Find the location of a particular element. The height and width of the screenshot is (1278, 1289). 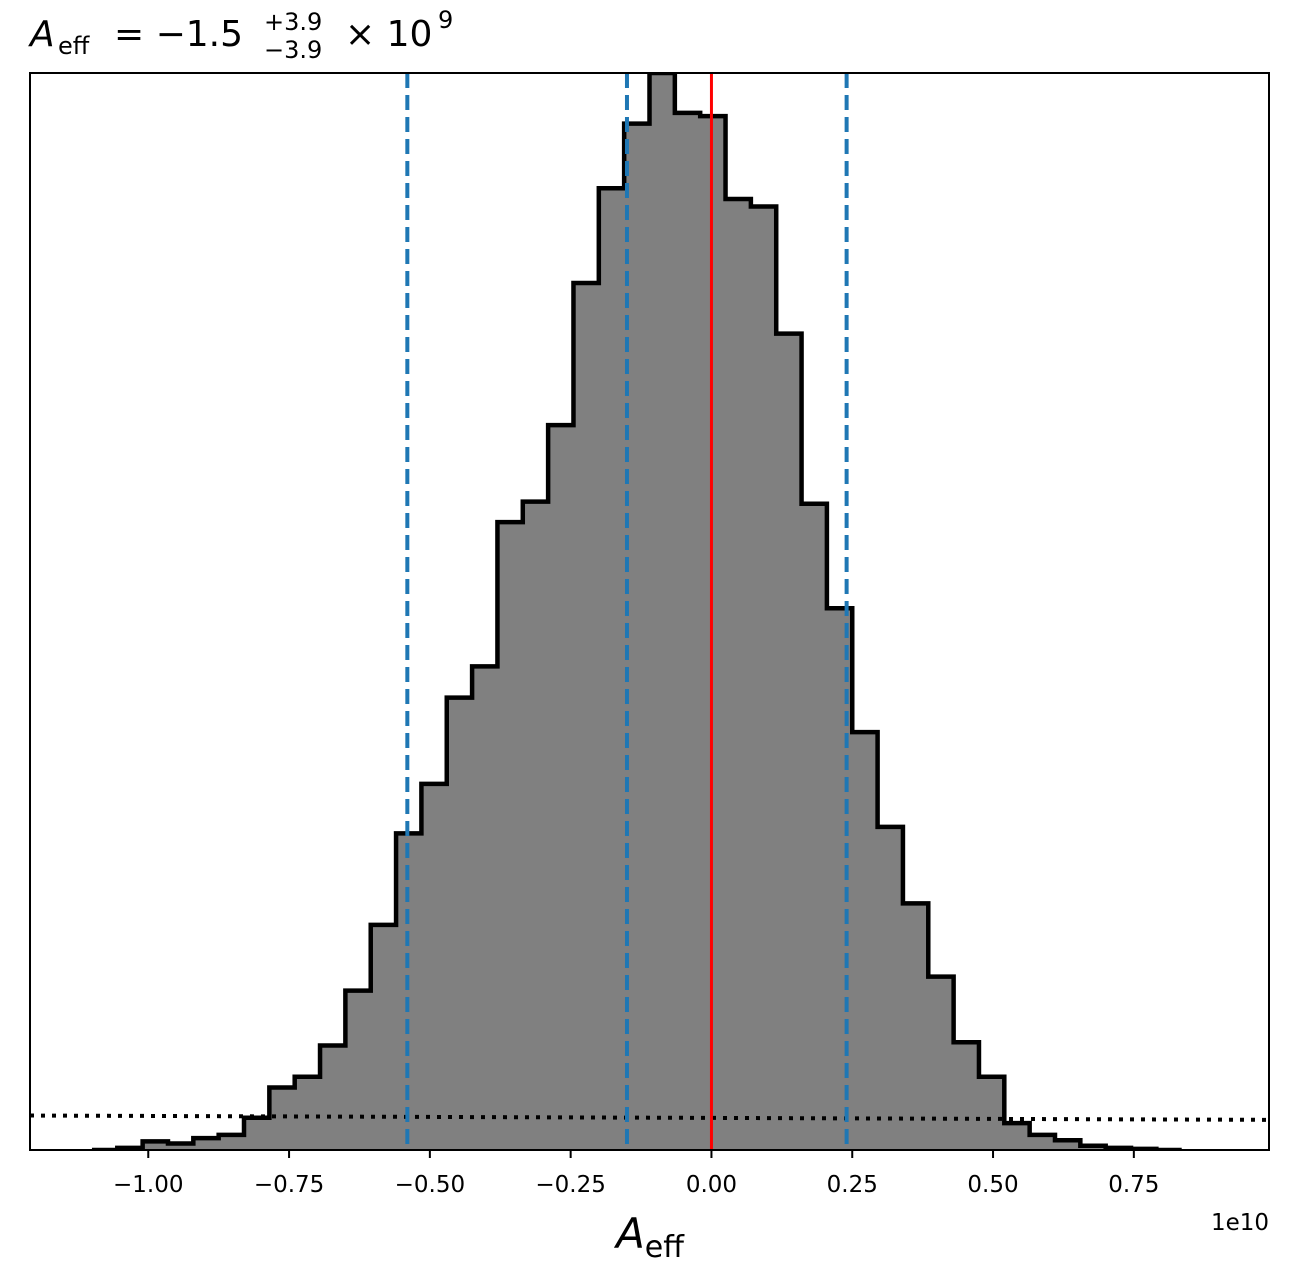

title-exponent: 9 is located at coordinates (445, 20).